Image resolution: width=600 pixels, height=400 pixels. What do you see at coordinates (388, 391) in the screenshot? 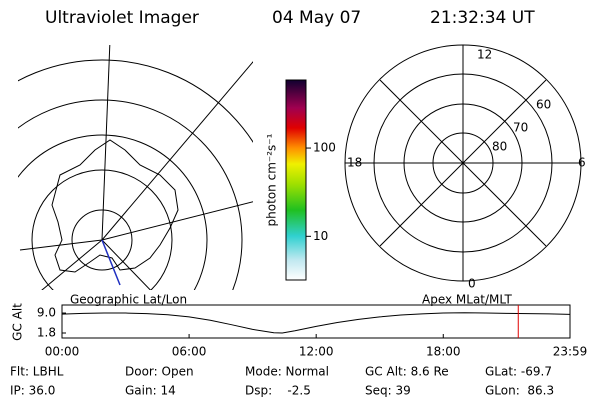
I see `status-field: Seq: 39` at bounding box center [388, 391].